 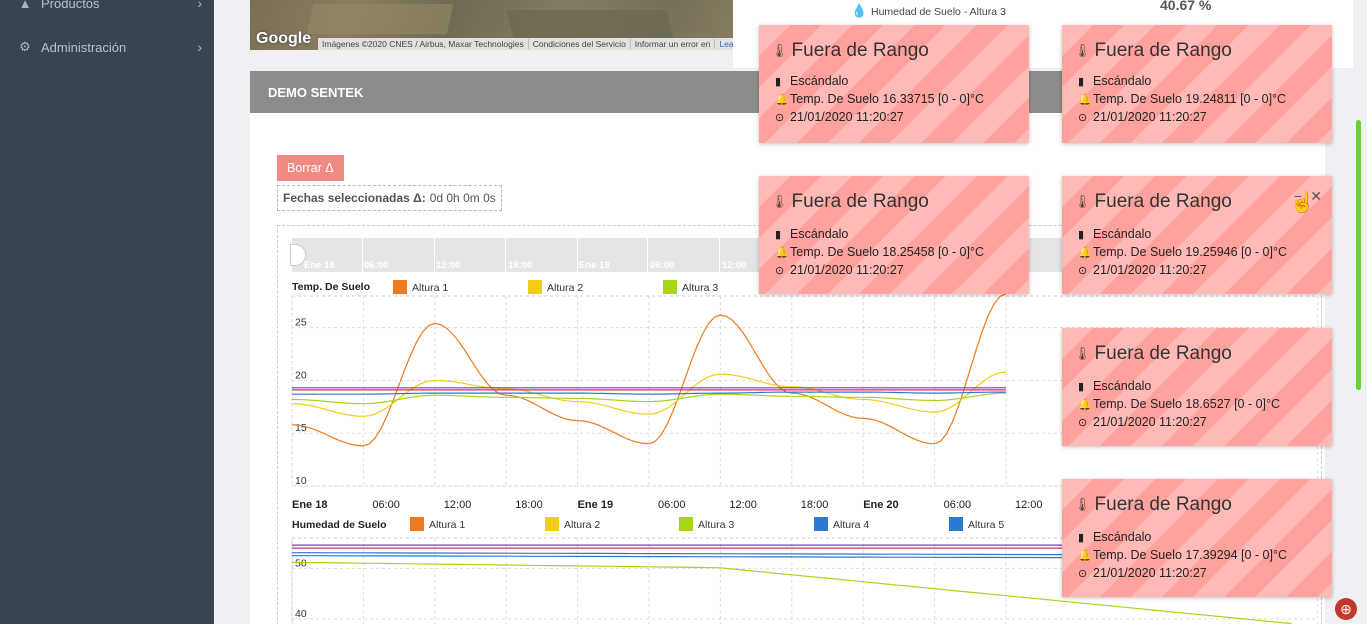 What do you see at coordinates (310, 168) in the screenshot?
I see `borrar-delta-button: Borrar Δ` at bounding box center [310, 168].